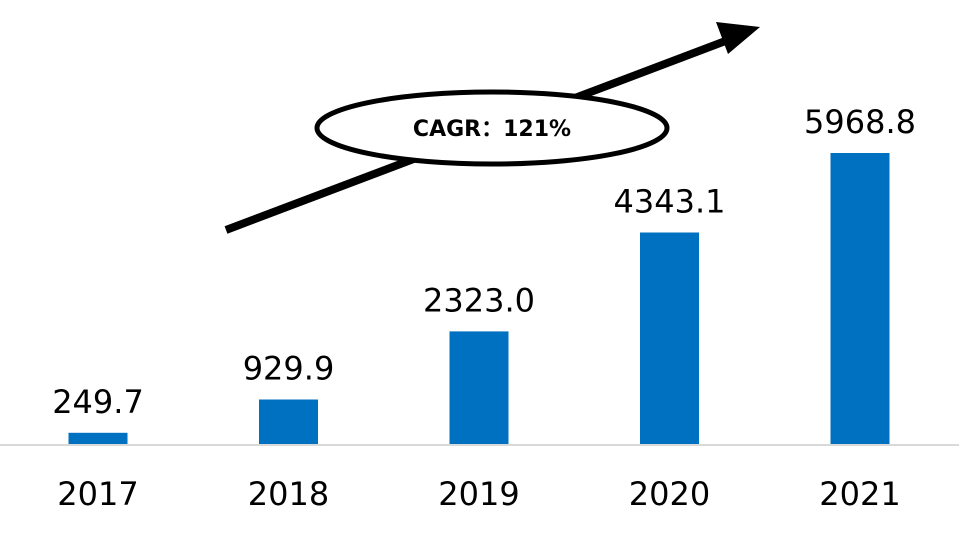 The width and height of the screenshot is (959, 538). Describe the element at coordinates (670, 202) in the screenshot. I see `value-label-2020: 4343.1` at that location.